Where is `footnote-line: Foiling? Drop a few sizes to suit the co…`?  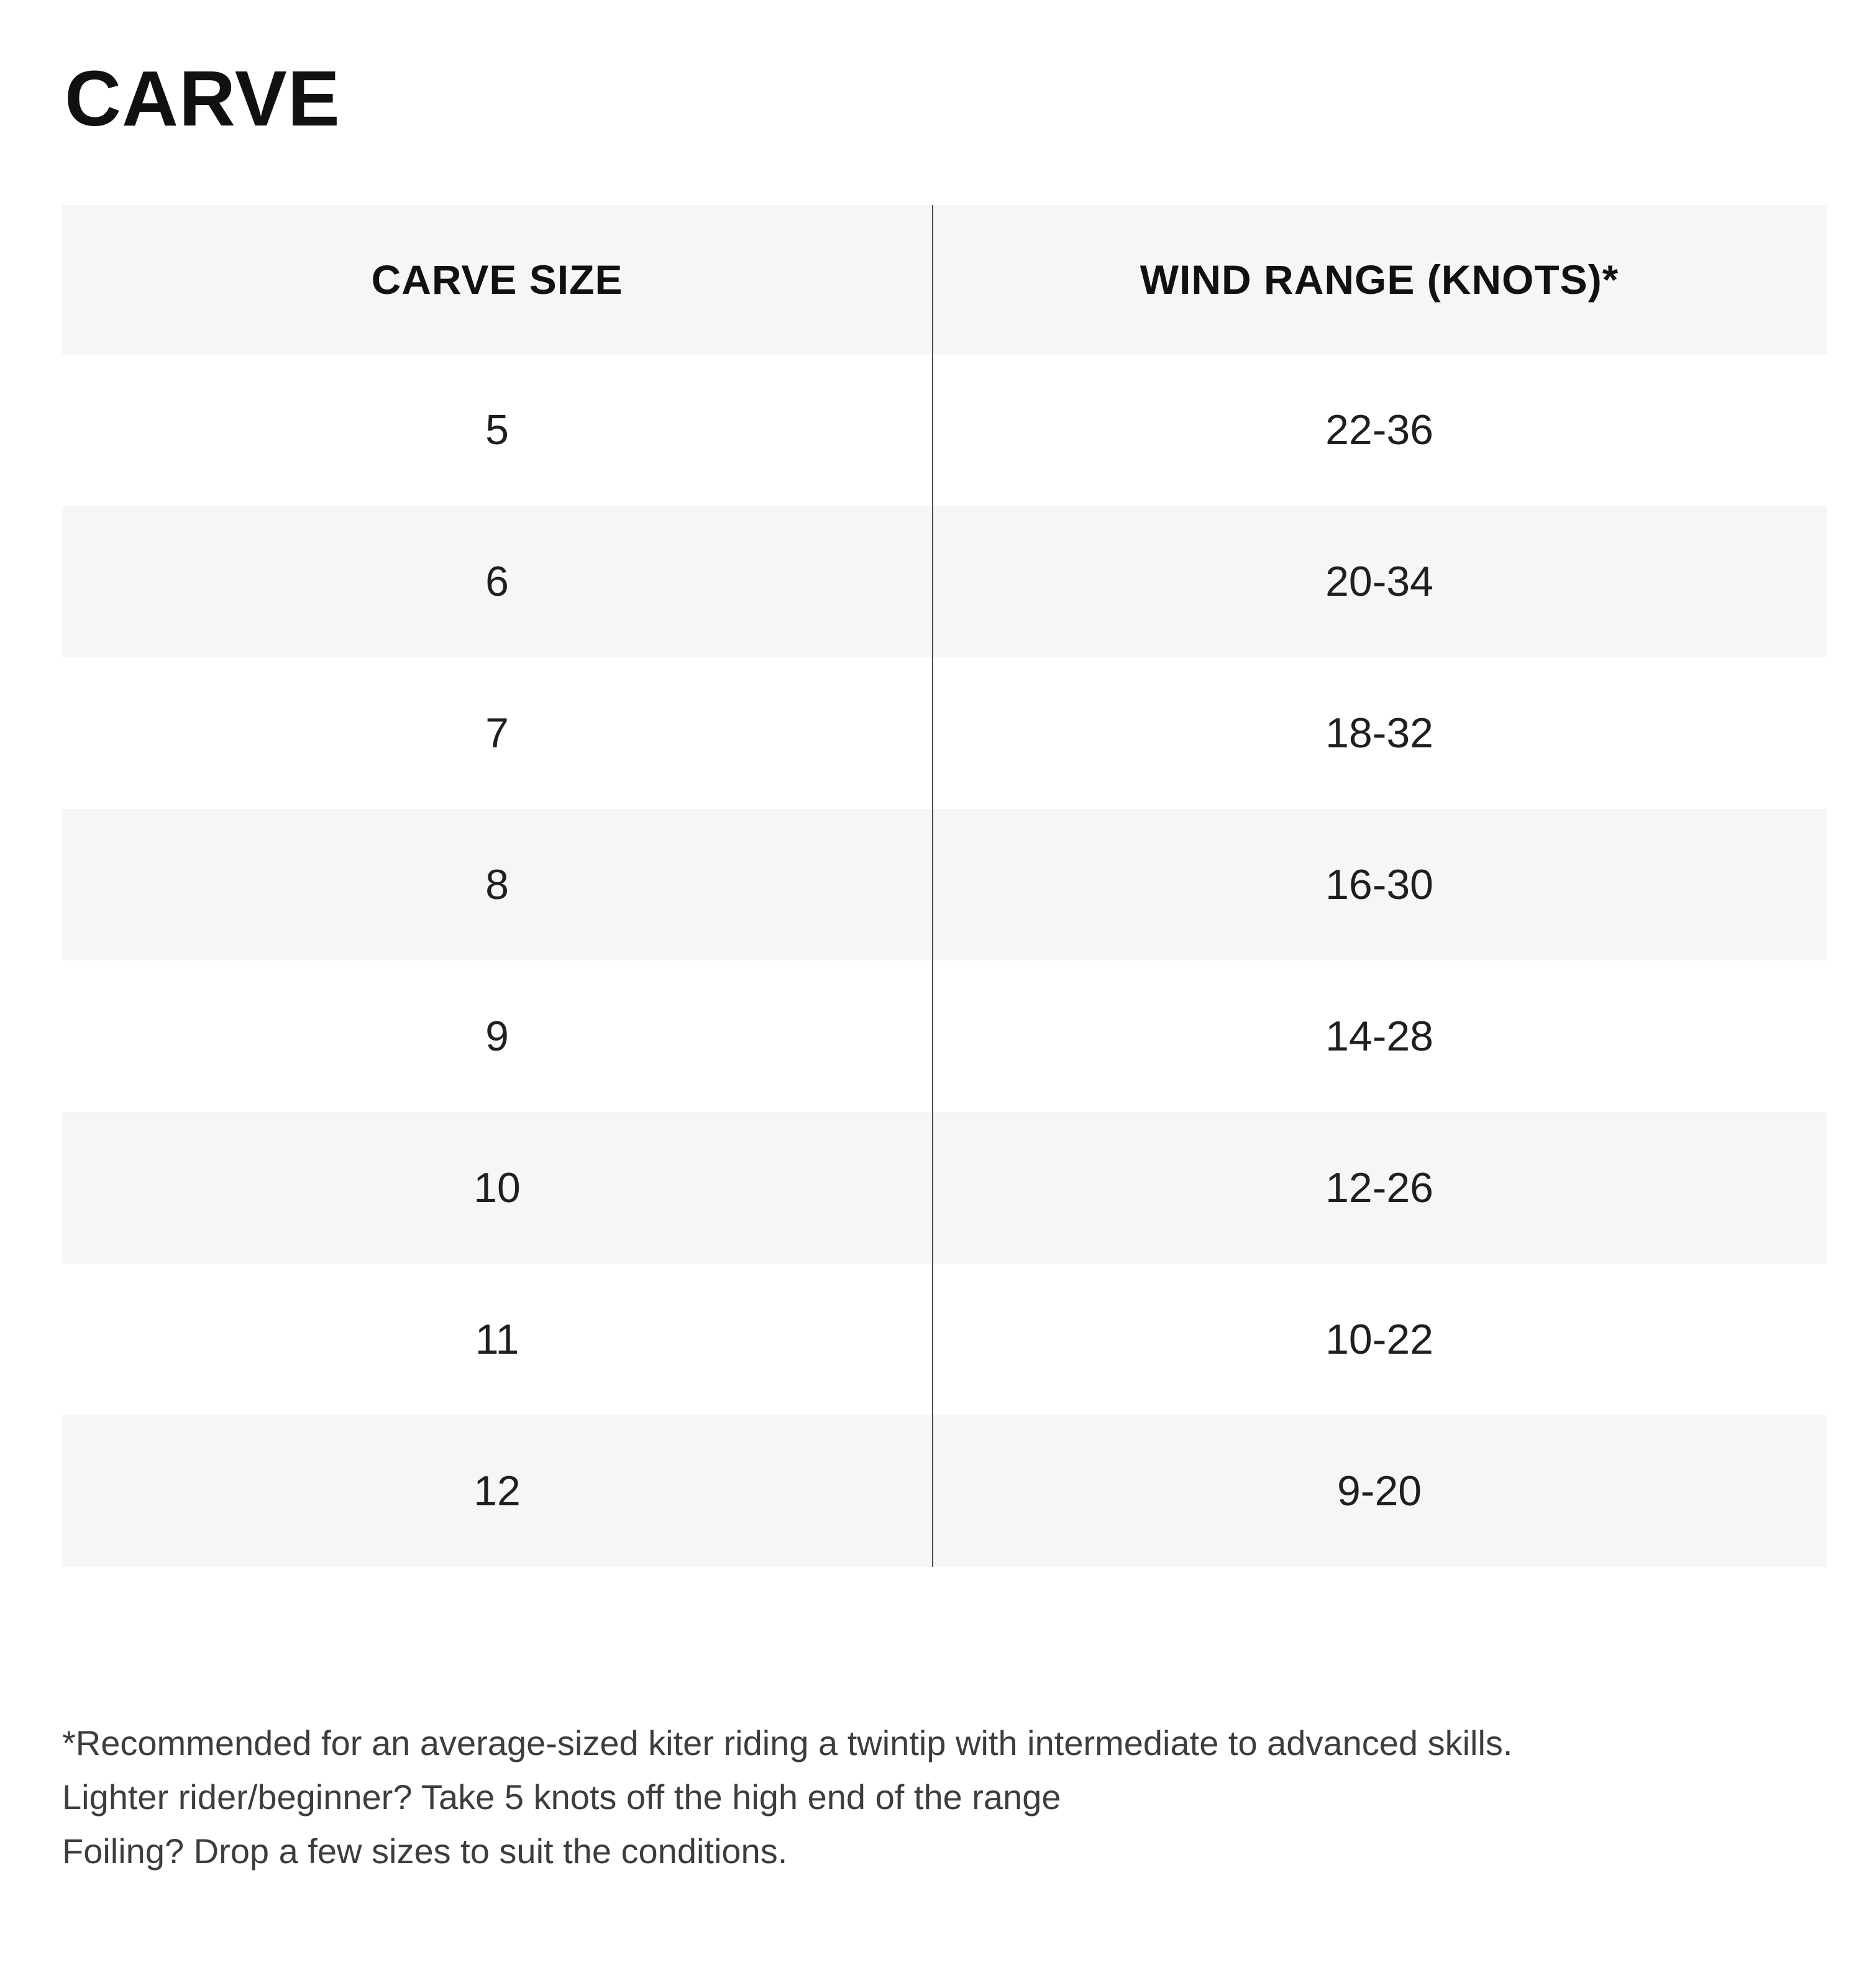
footnote-line: Foiling? Drop a few sizes to suit the co… is located at coordinates (425, 1851).